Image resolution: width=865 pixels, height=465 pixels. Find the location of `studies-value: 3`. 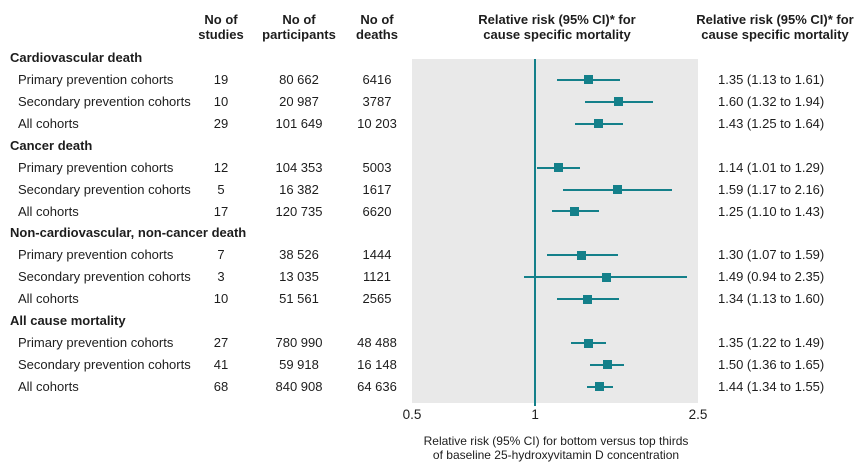

studies-value: 3 is located at coordinates (221, 277).